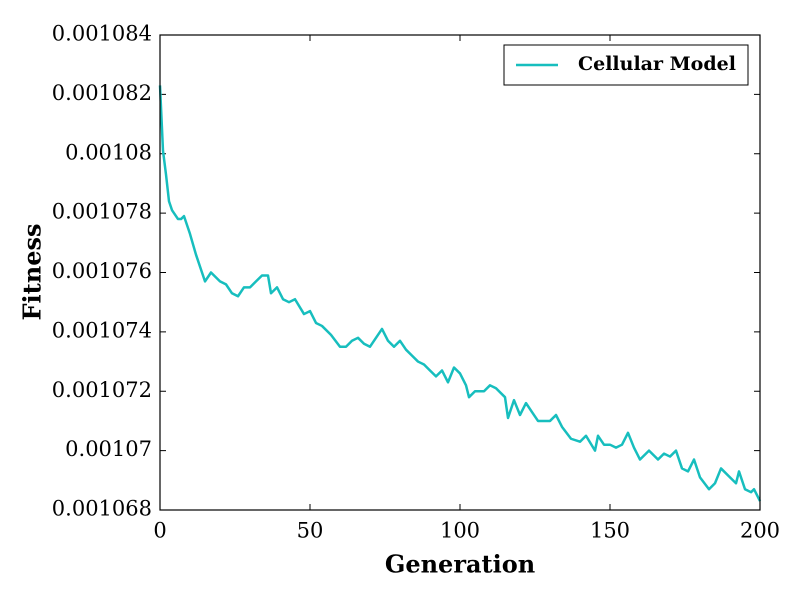 Image resolution: width=800 pixels, height=600 pixels. What do you see at coordinates (102, 330) in the screenshot?
I see `y-tick-label: 0.001074` at bounding box center [102, 330].